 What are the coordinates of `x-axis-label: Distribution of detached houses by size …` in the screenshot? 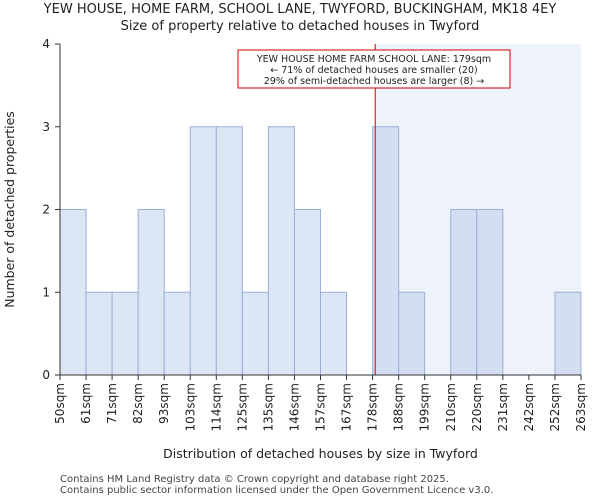 It's located at (320, 453).